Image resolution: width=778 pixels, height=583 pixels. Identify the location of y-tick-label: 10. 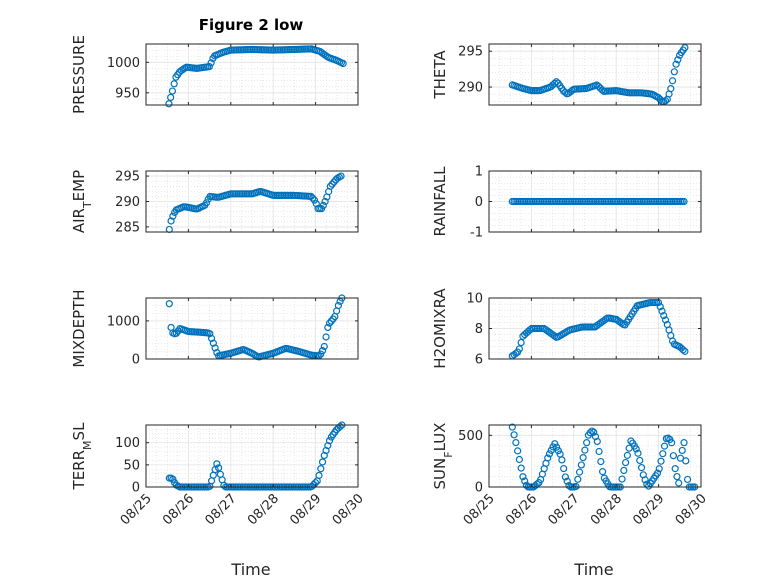
(474, 299).